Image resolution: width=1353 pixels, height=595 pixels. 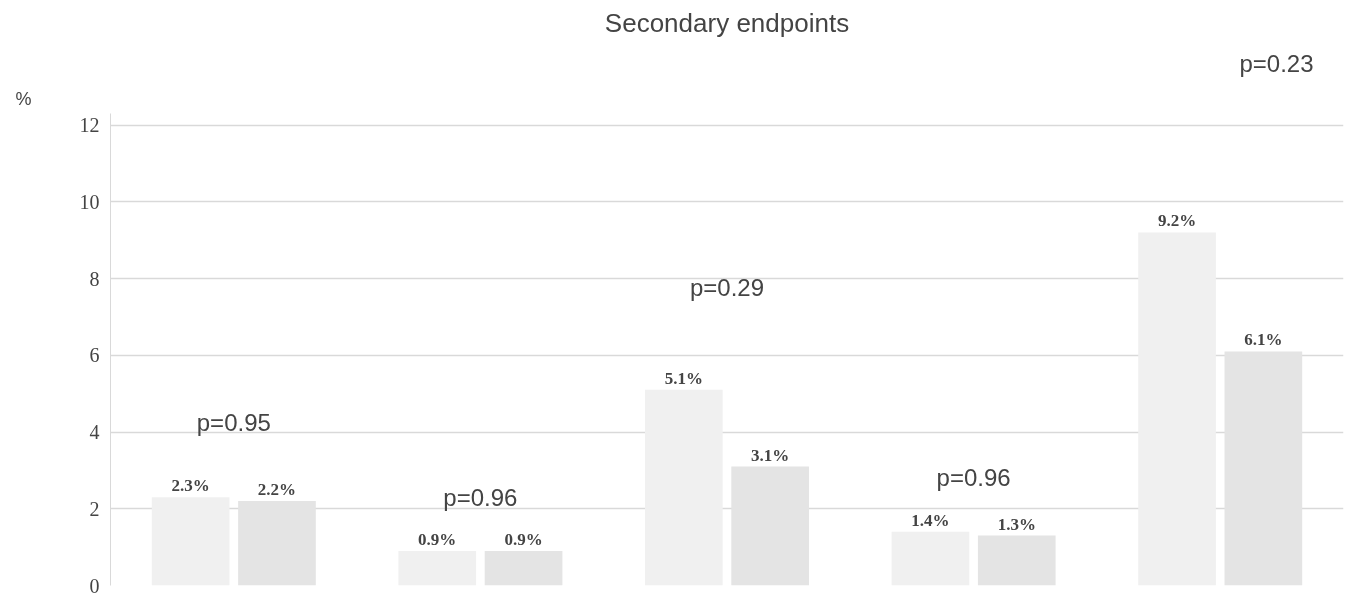 I want to click on data-label: 1.3%, so click(x=1016, y=524).